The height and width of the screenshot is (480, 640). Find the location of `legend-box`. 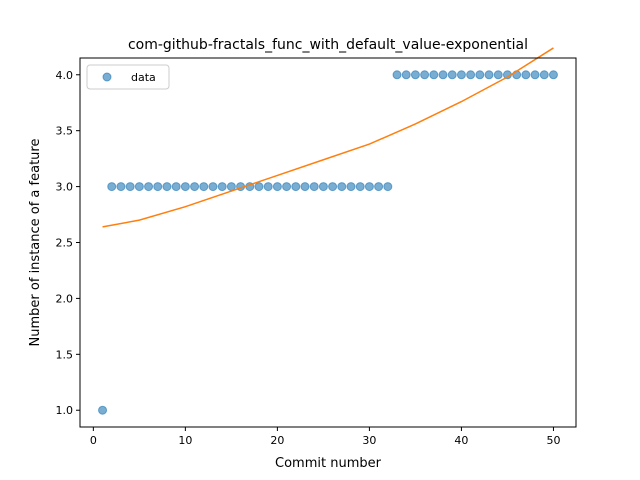

legend-box is located at coordinates (128, 77).